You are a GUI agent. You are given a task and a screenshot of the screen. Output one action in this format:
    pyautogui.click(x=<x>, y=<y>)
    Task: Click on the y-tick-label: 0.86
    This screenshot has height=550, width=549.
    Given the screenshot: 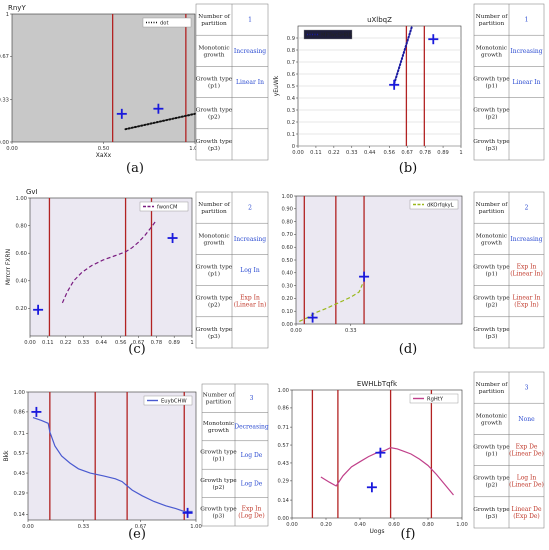 What is the action you would take?
    pyautogui.click(x=19, y=413)
    